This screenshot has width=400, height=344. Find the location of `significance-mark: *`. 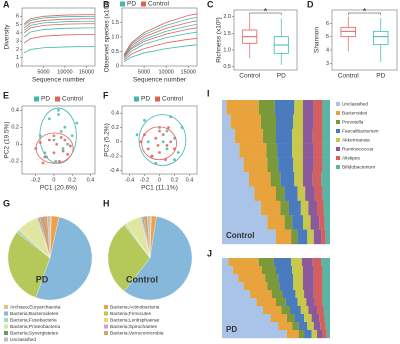

significance-mark: * is located at coordinates (266, 11).